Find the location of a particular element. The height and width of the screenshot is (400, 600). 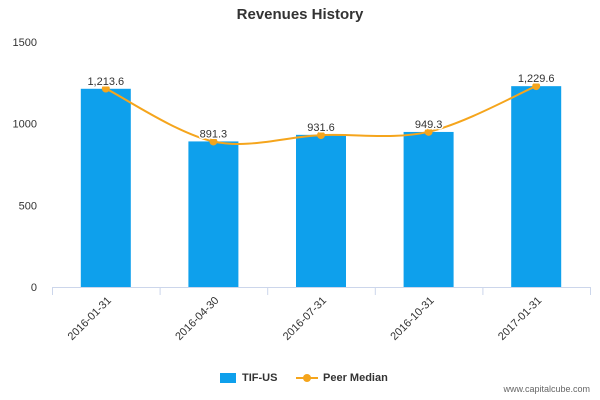

watermark: www.capitalcube.com is located at coordinates (546, 389).